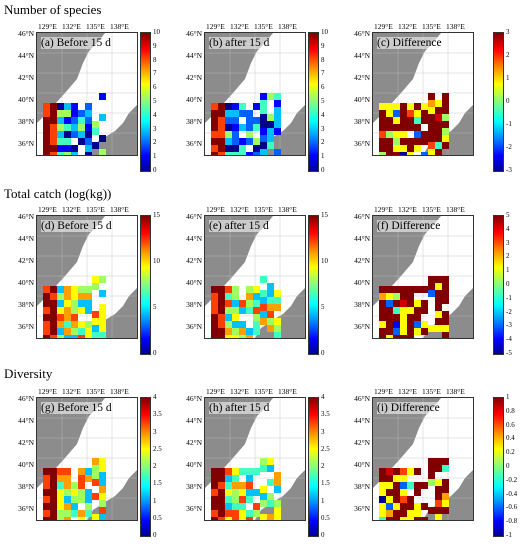 The height and width of the screenshot is (550, 521). I want to click on map-panel: (f) Difference, so click(423, 277).